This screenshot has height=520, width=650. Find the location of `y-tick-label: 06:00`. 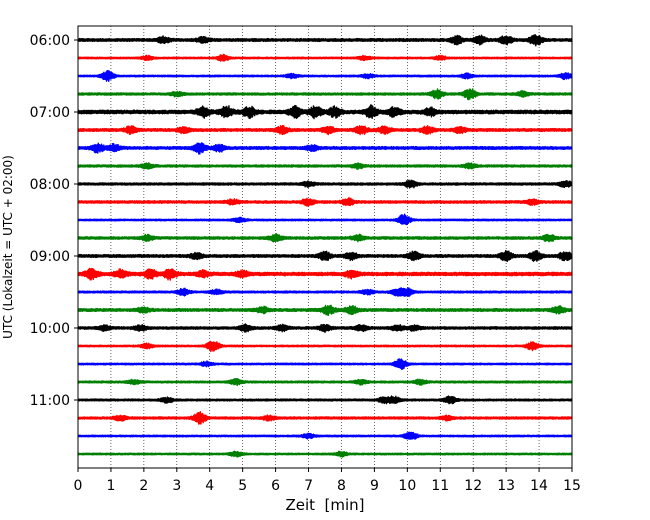

y-tick-label: 06:00 is located at coordinates (50, 41).